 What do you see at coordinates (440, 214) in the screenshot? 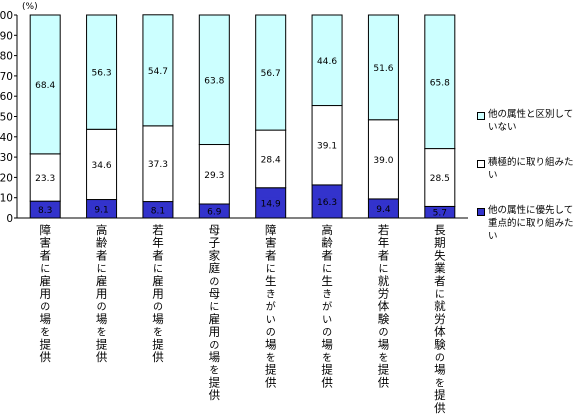
I see `data-label: 5.7` at bounding box center [440, 214].